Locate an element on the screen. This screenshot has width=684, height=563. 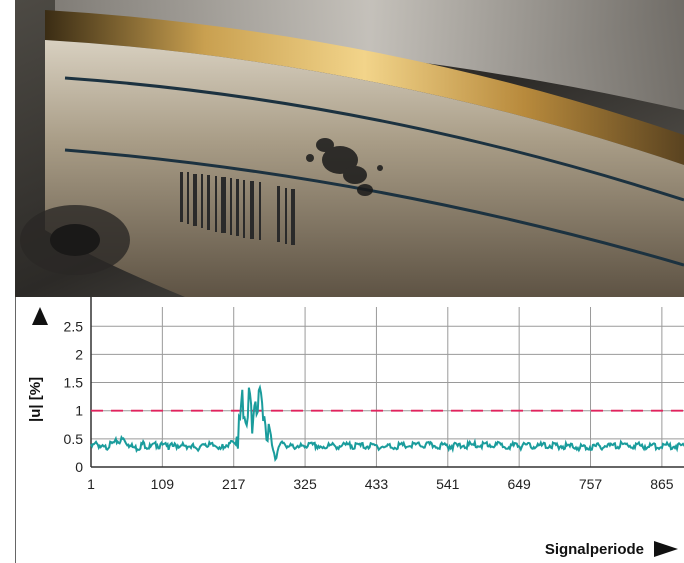
x-axis-arrow-icon is located at coordinates (666, 549).